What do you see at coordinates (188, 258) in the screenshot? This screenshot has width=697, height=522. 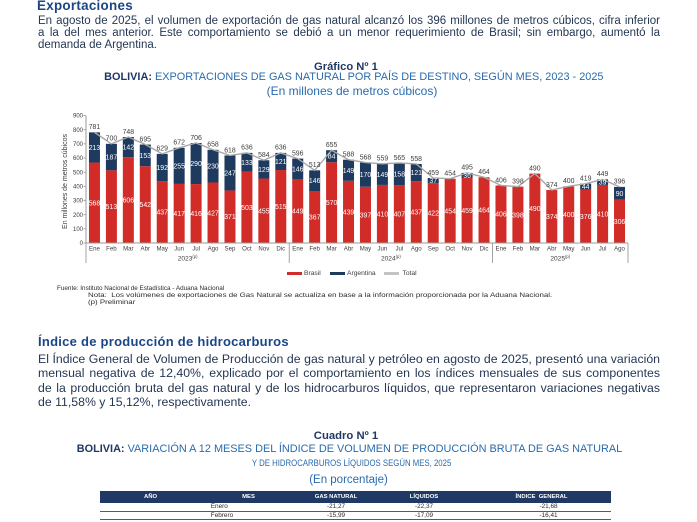 I see `svg-text: 2023(p)` at bounding box center [188, 258].